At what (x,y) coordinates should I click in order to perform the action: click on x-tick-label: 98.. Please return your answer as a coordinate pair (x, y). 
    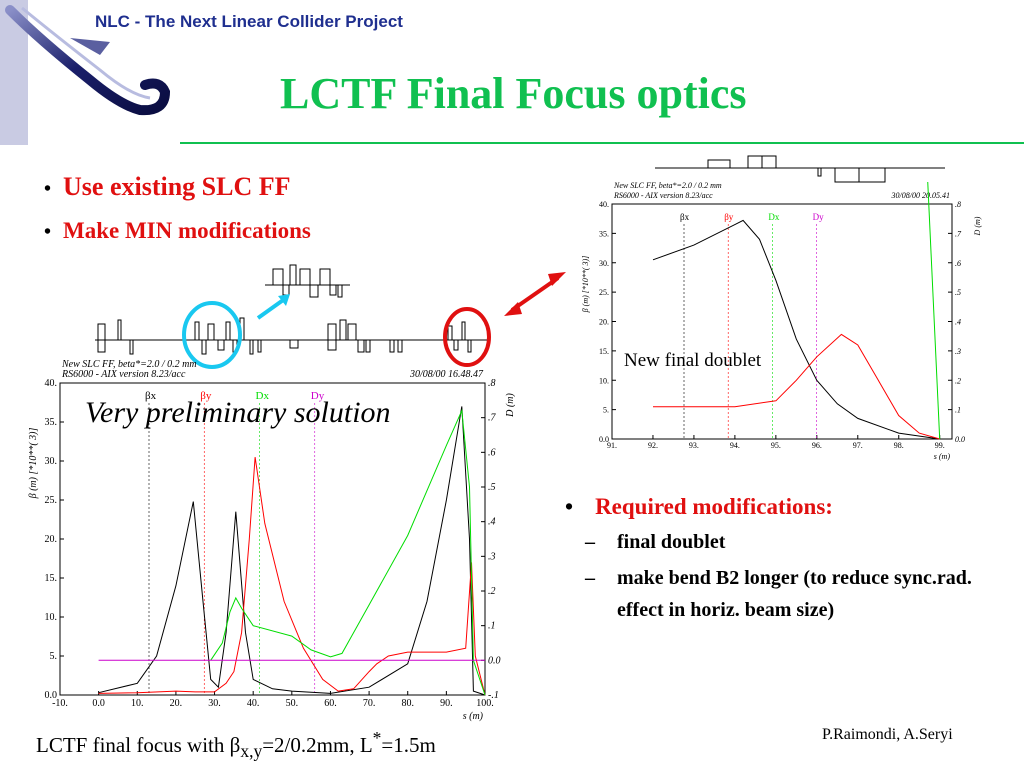
    Looking at the image, I should click on (899, 445).